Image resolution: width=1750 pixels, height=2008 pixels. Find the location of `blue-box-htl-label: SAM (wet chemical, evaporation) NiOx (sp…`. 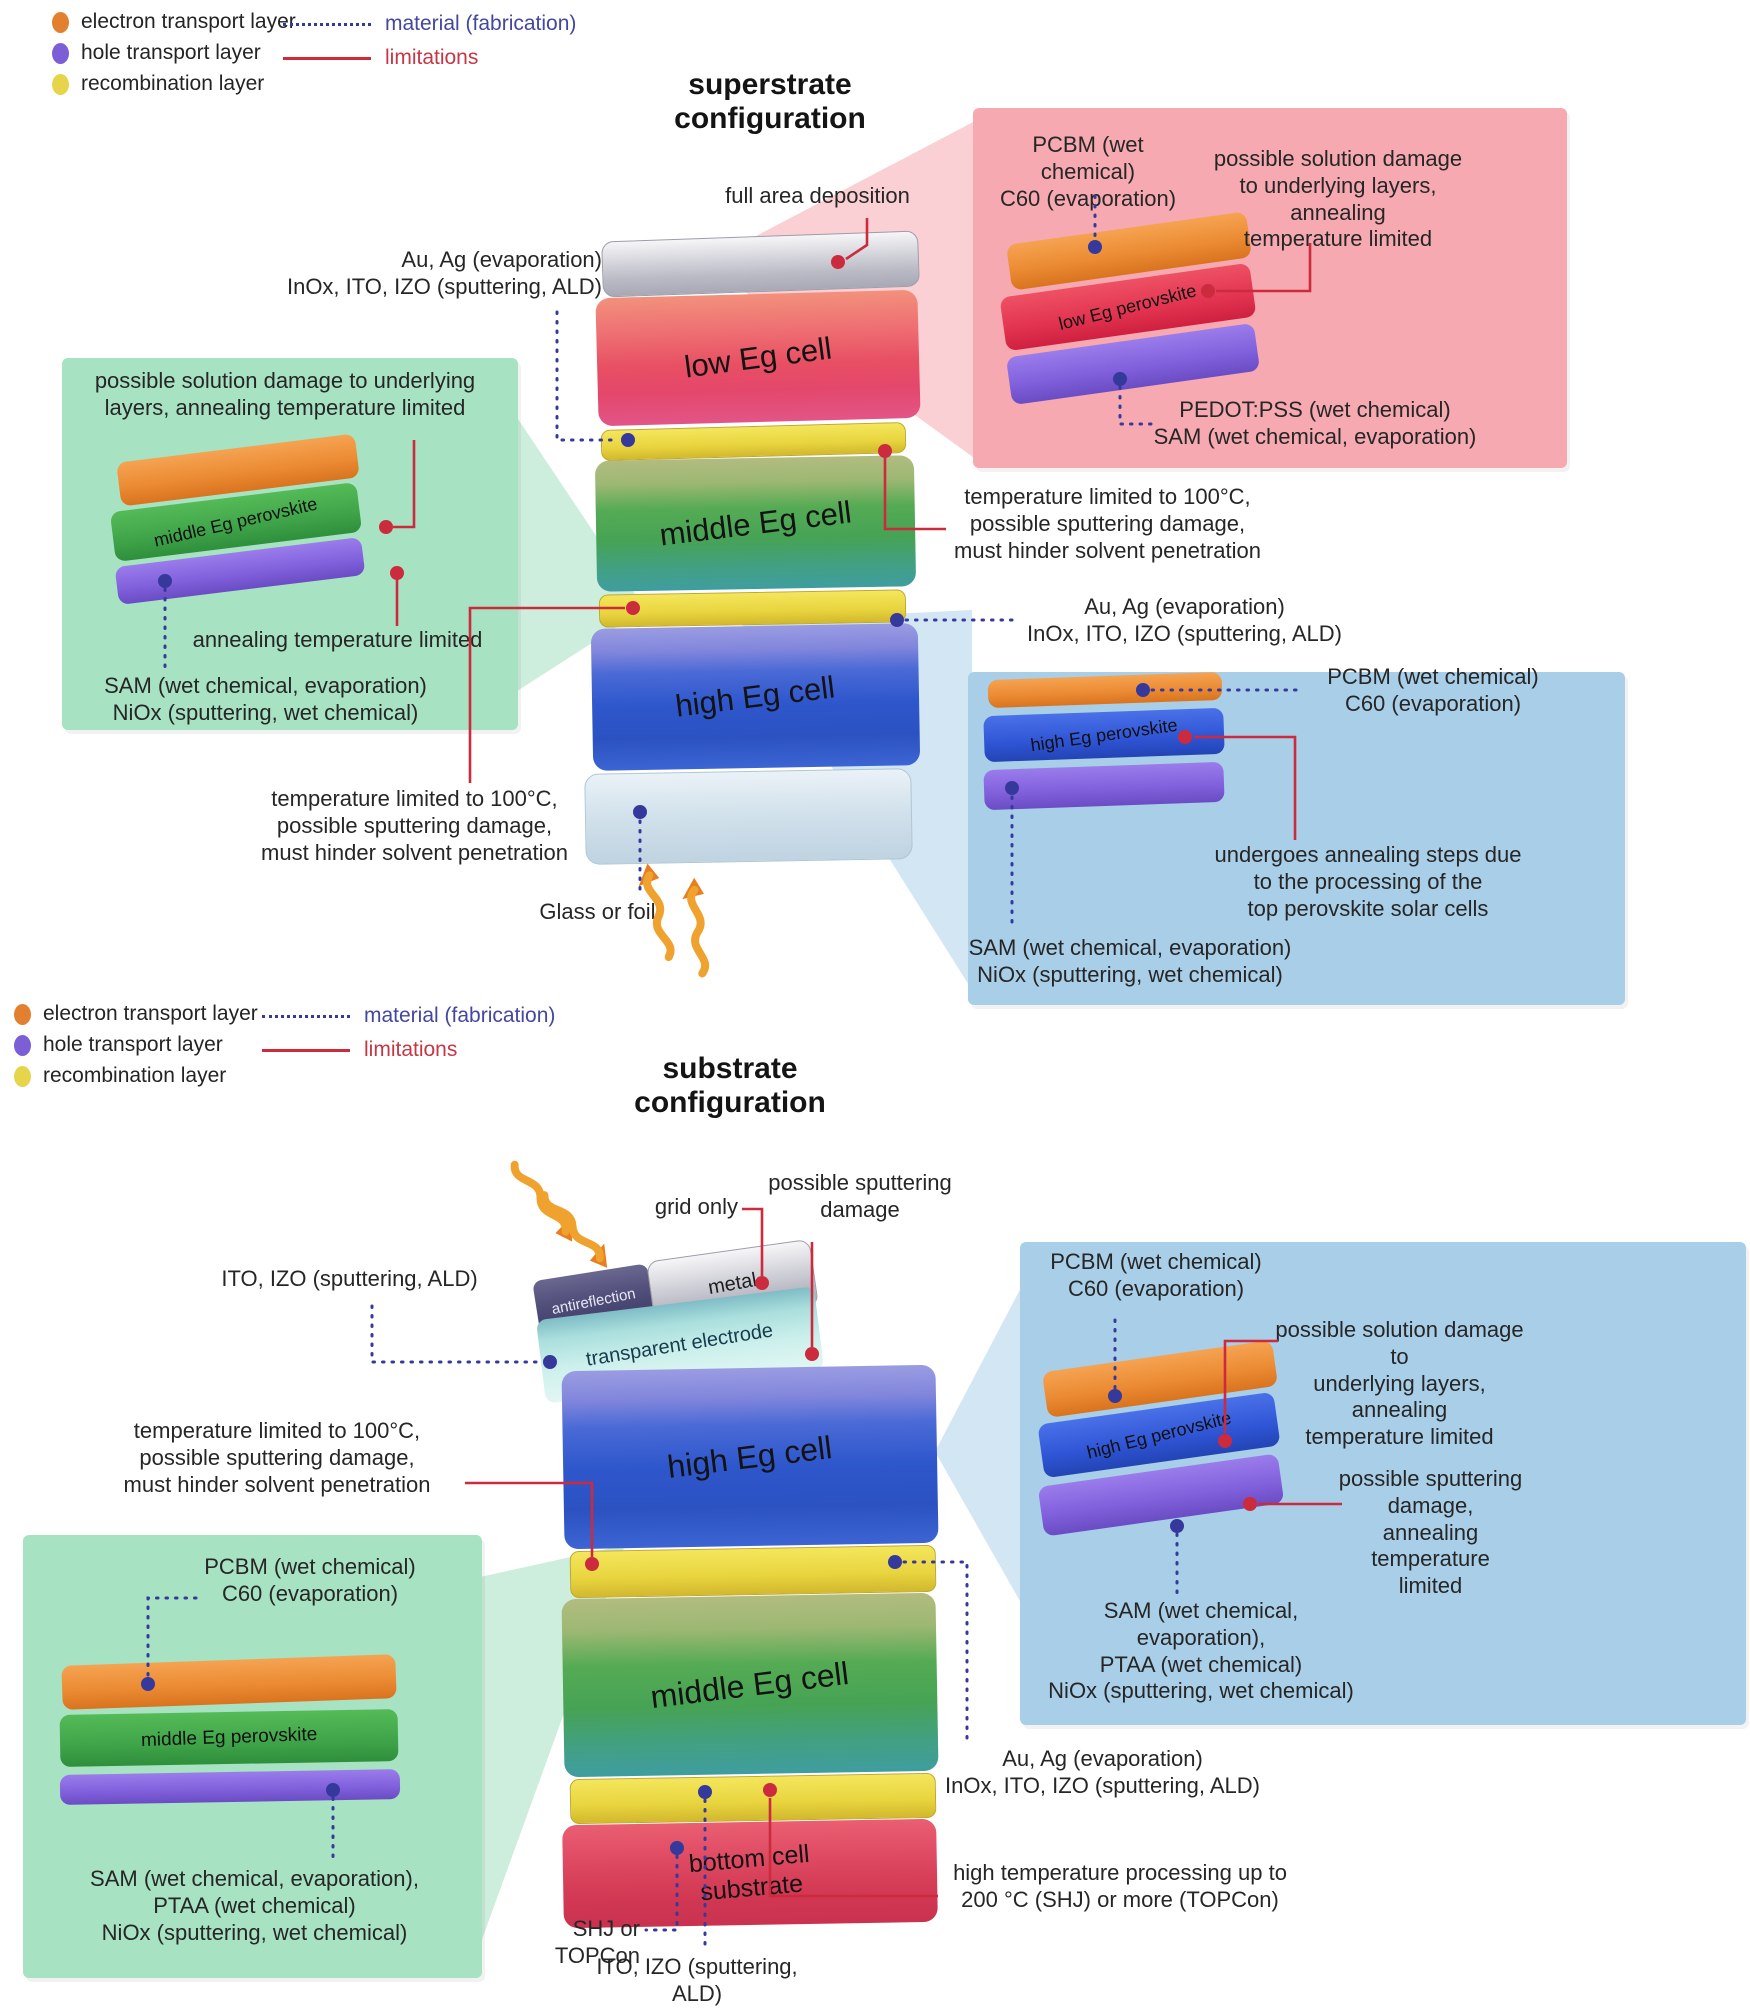

blue-box-htl-label: SAM (wet chemical, evaporation) NiOx (sp… is located at coordinates (1130, 961).